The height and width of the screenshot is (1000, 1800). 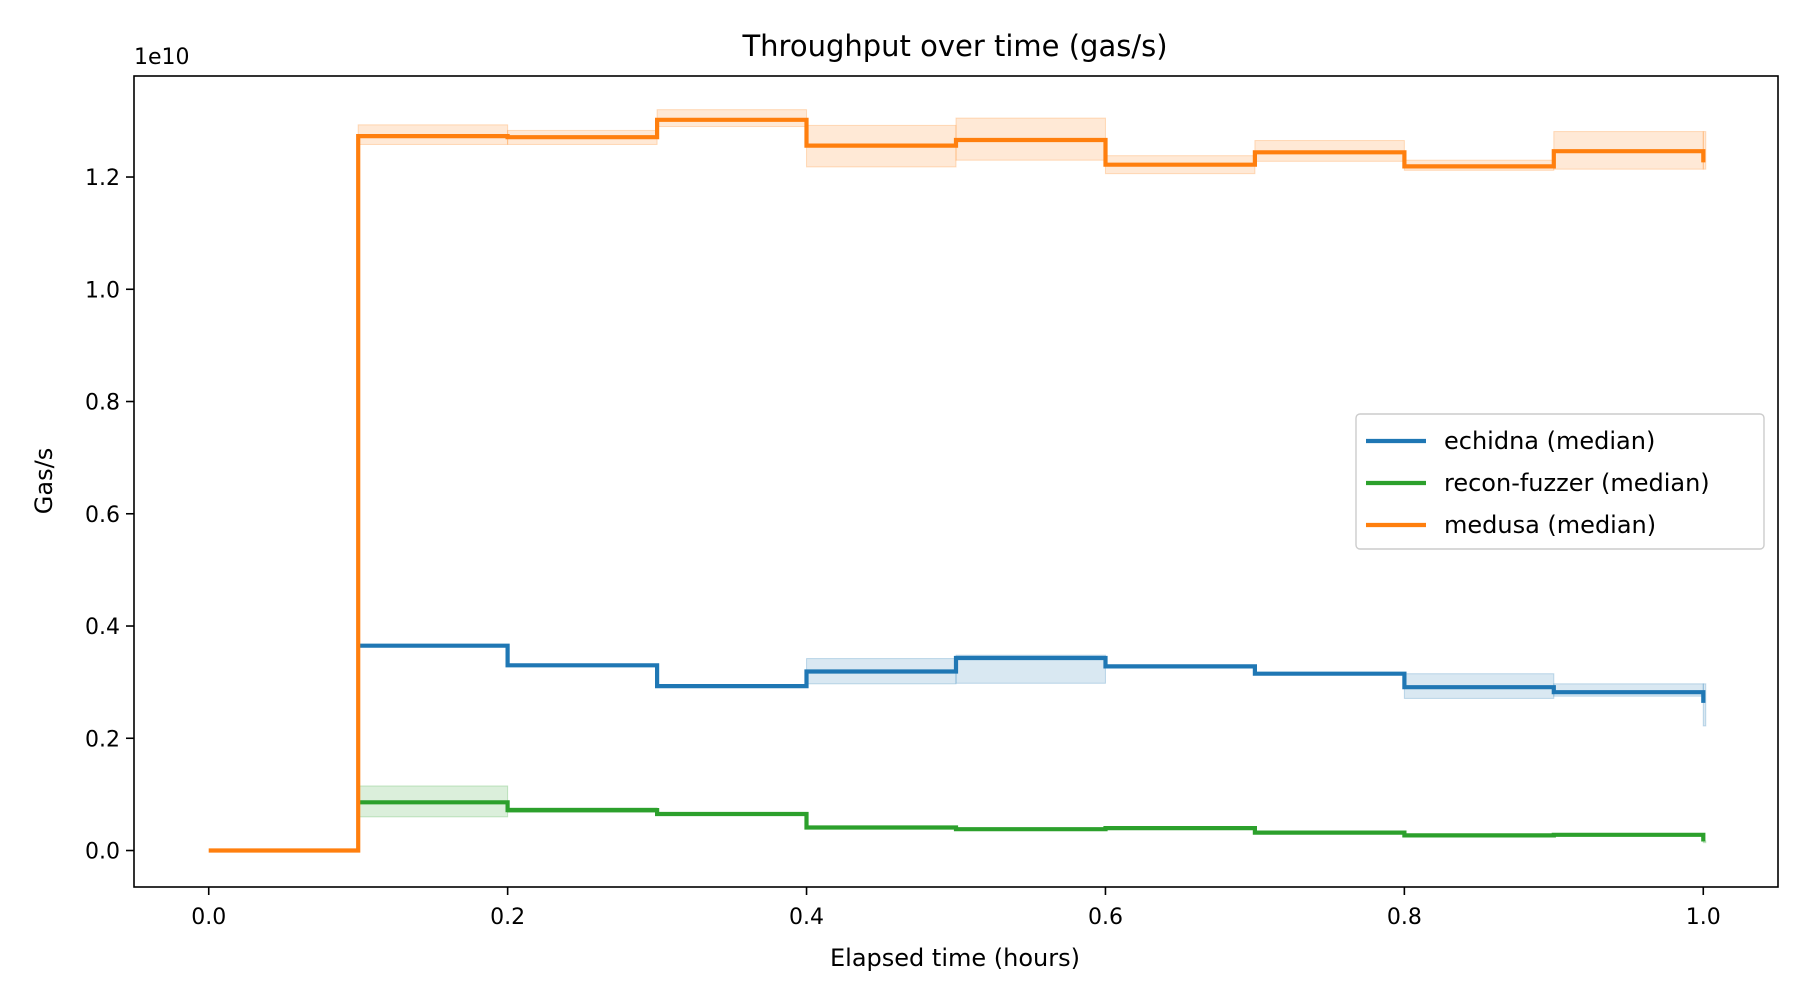 I want to click on y-tick-label: 0.4, so click(x=102, y=627).